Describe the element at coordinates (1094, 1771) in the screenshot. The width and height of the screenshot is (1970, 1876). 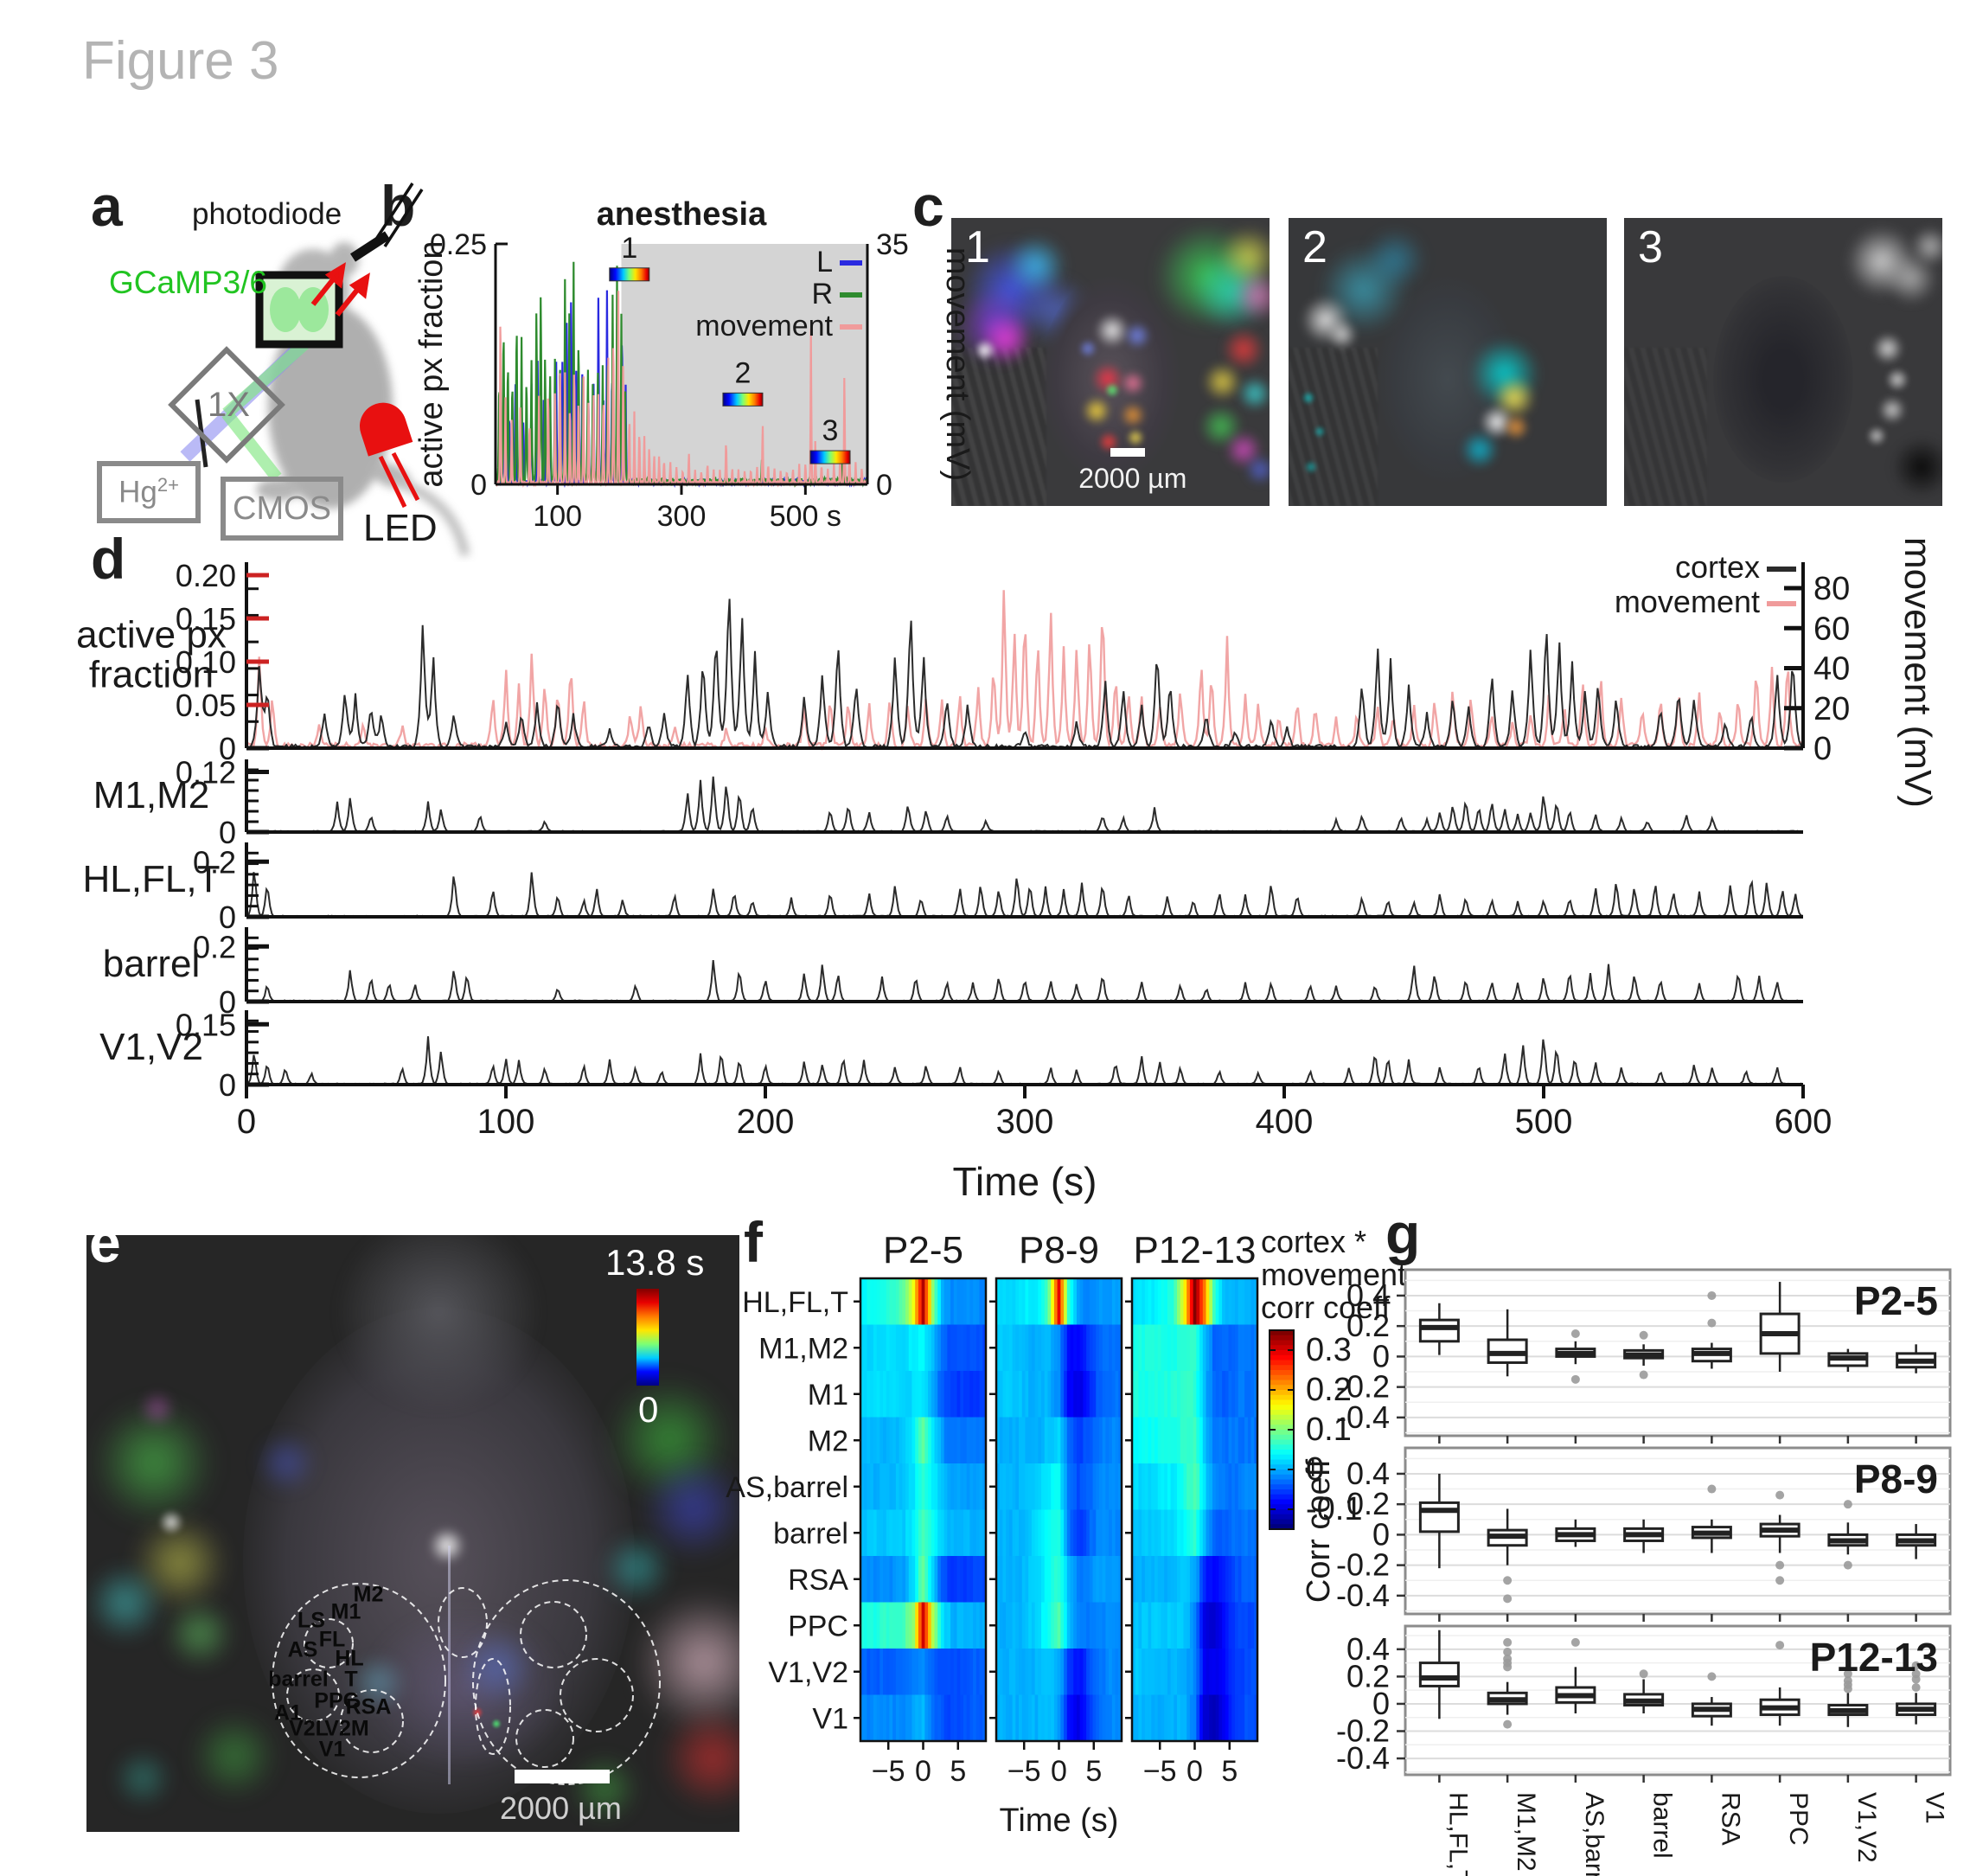
I see `f-x-tick-label: 5` at that location.